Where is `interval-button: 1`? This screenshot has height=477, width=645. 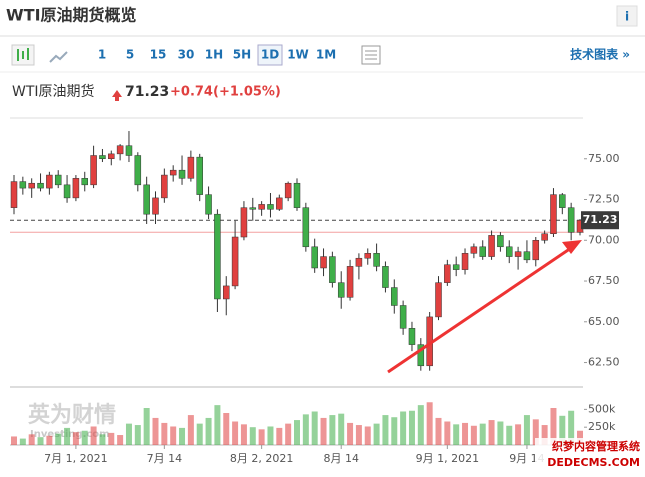 interval-button: 1 is located at coordinates (102, 55).